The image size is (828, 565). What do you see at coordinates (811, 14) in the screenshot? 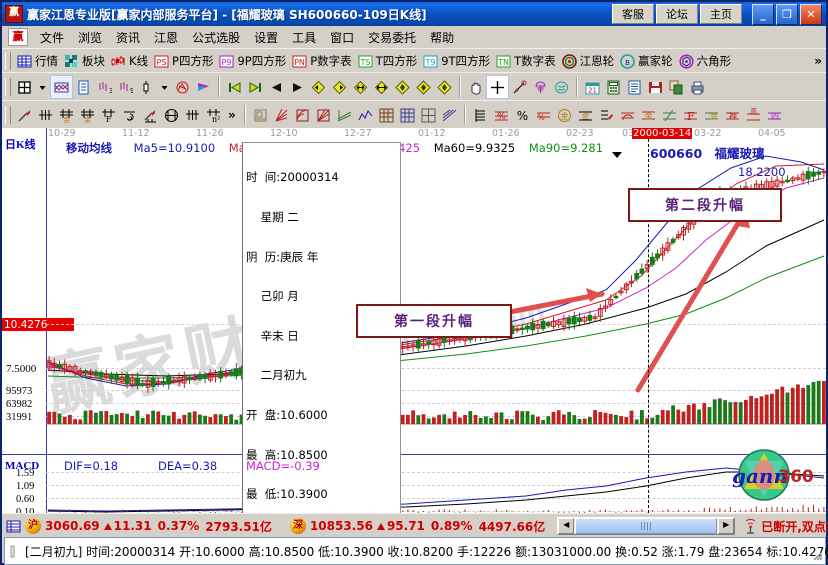
I see `close-button: ✕` at bounding box center [811, 14].